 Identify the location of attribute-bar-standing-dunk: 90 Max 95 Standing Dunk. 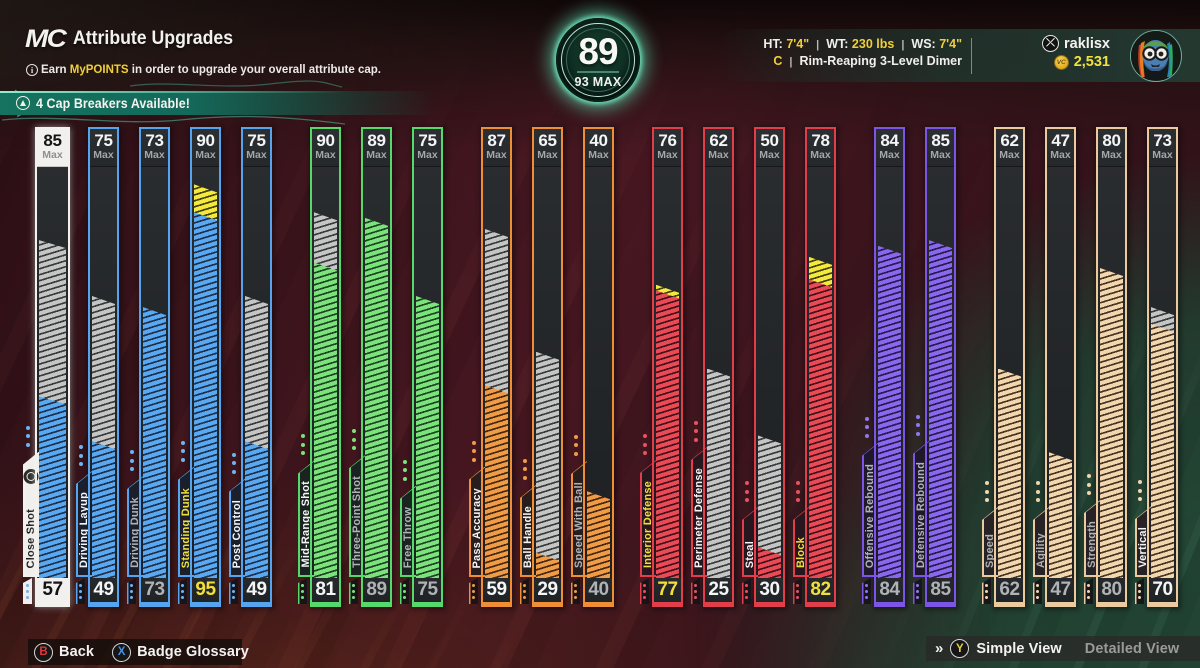
(201, 368).